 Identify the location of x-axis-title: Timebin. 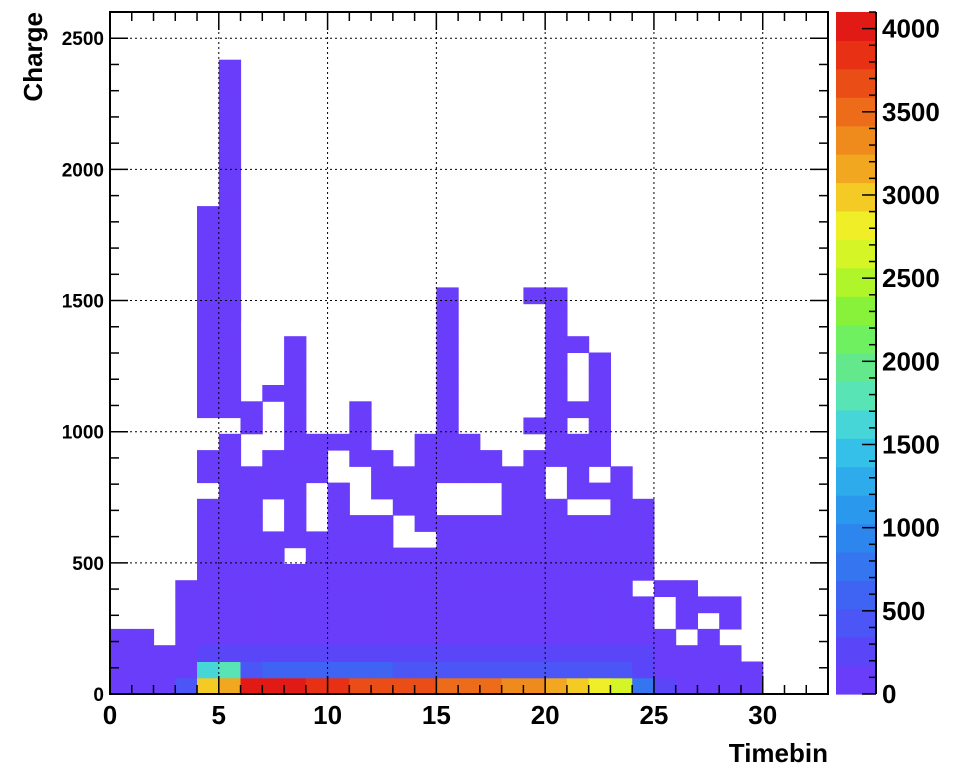
(778, 753).